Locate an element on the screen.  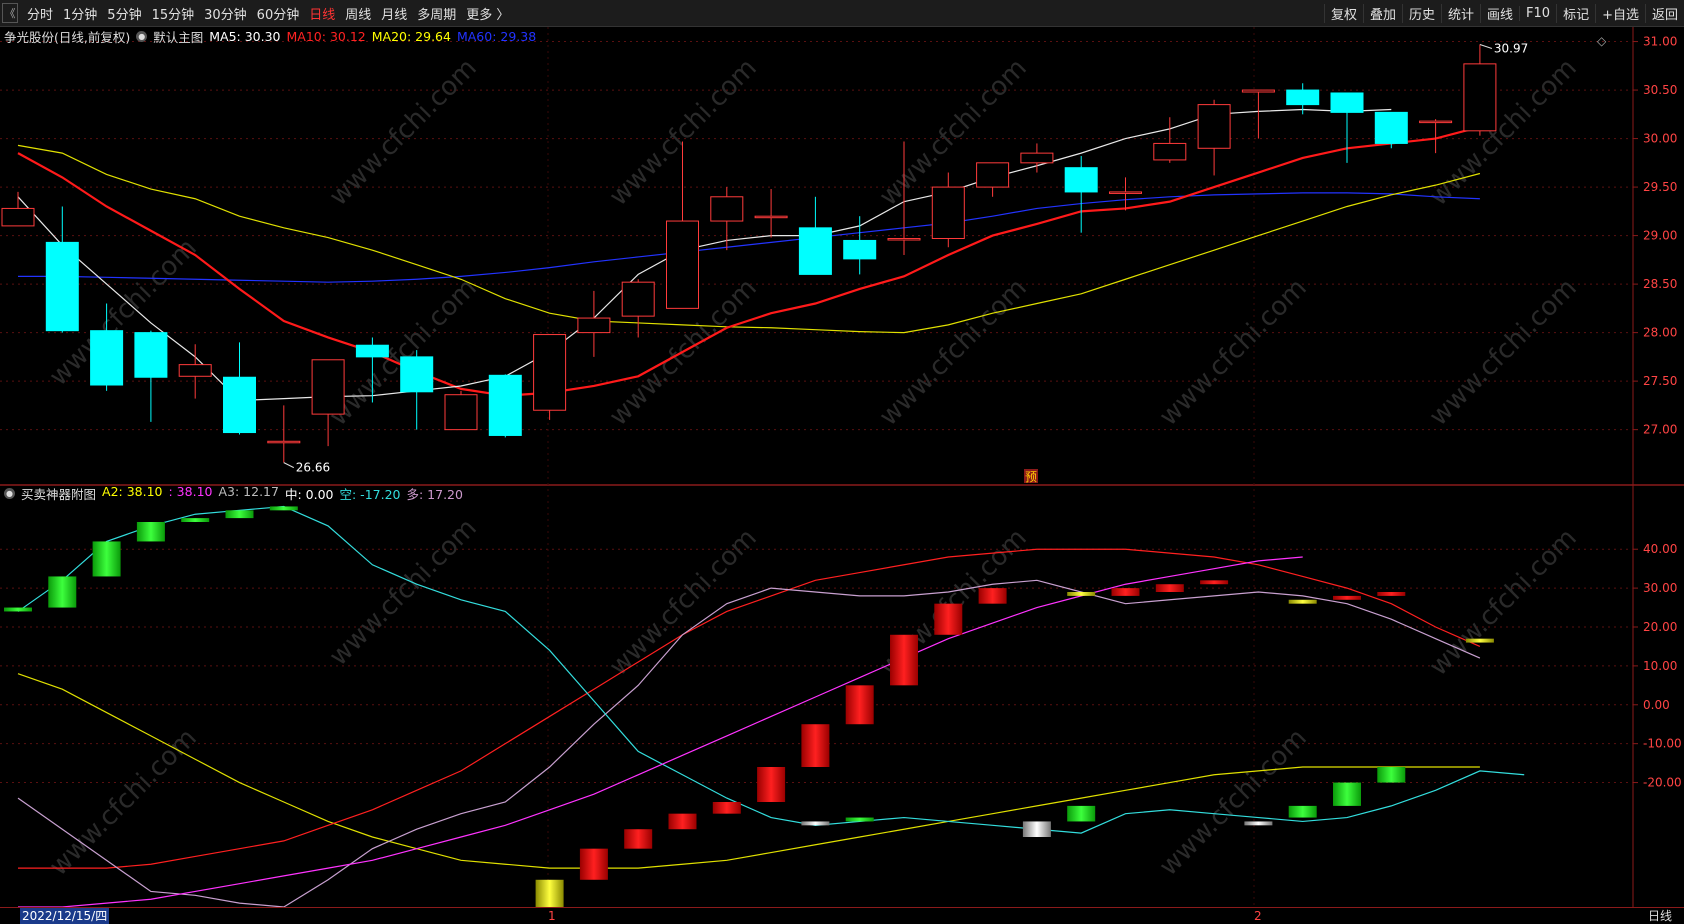
high-label: 30.97 is located at coordinates (1511, 48).